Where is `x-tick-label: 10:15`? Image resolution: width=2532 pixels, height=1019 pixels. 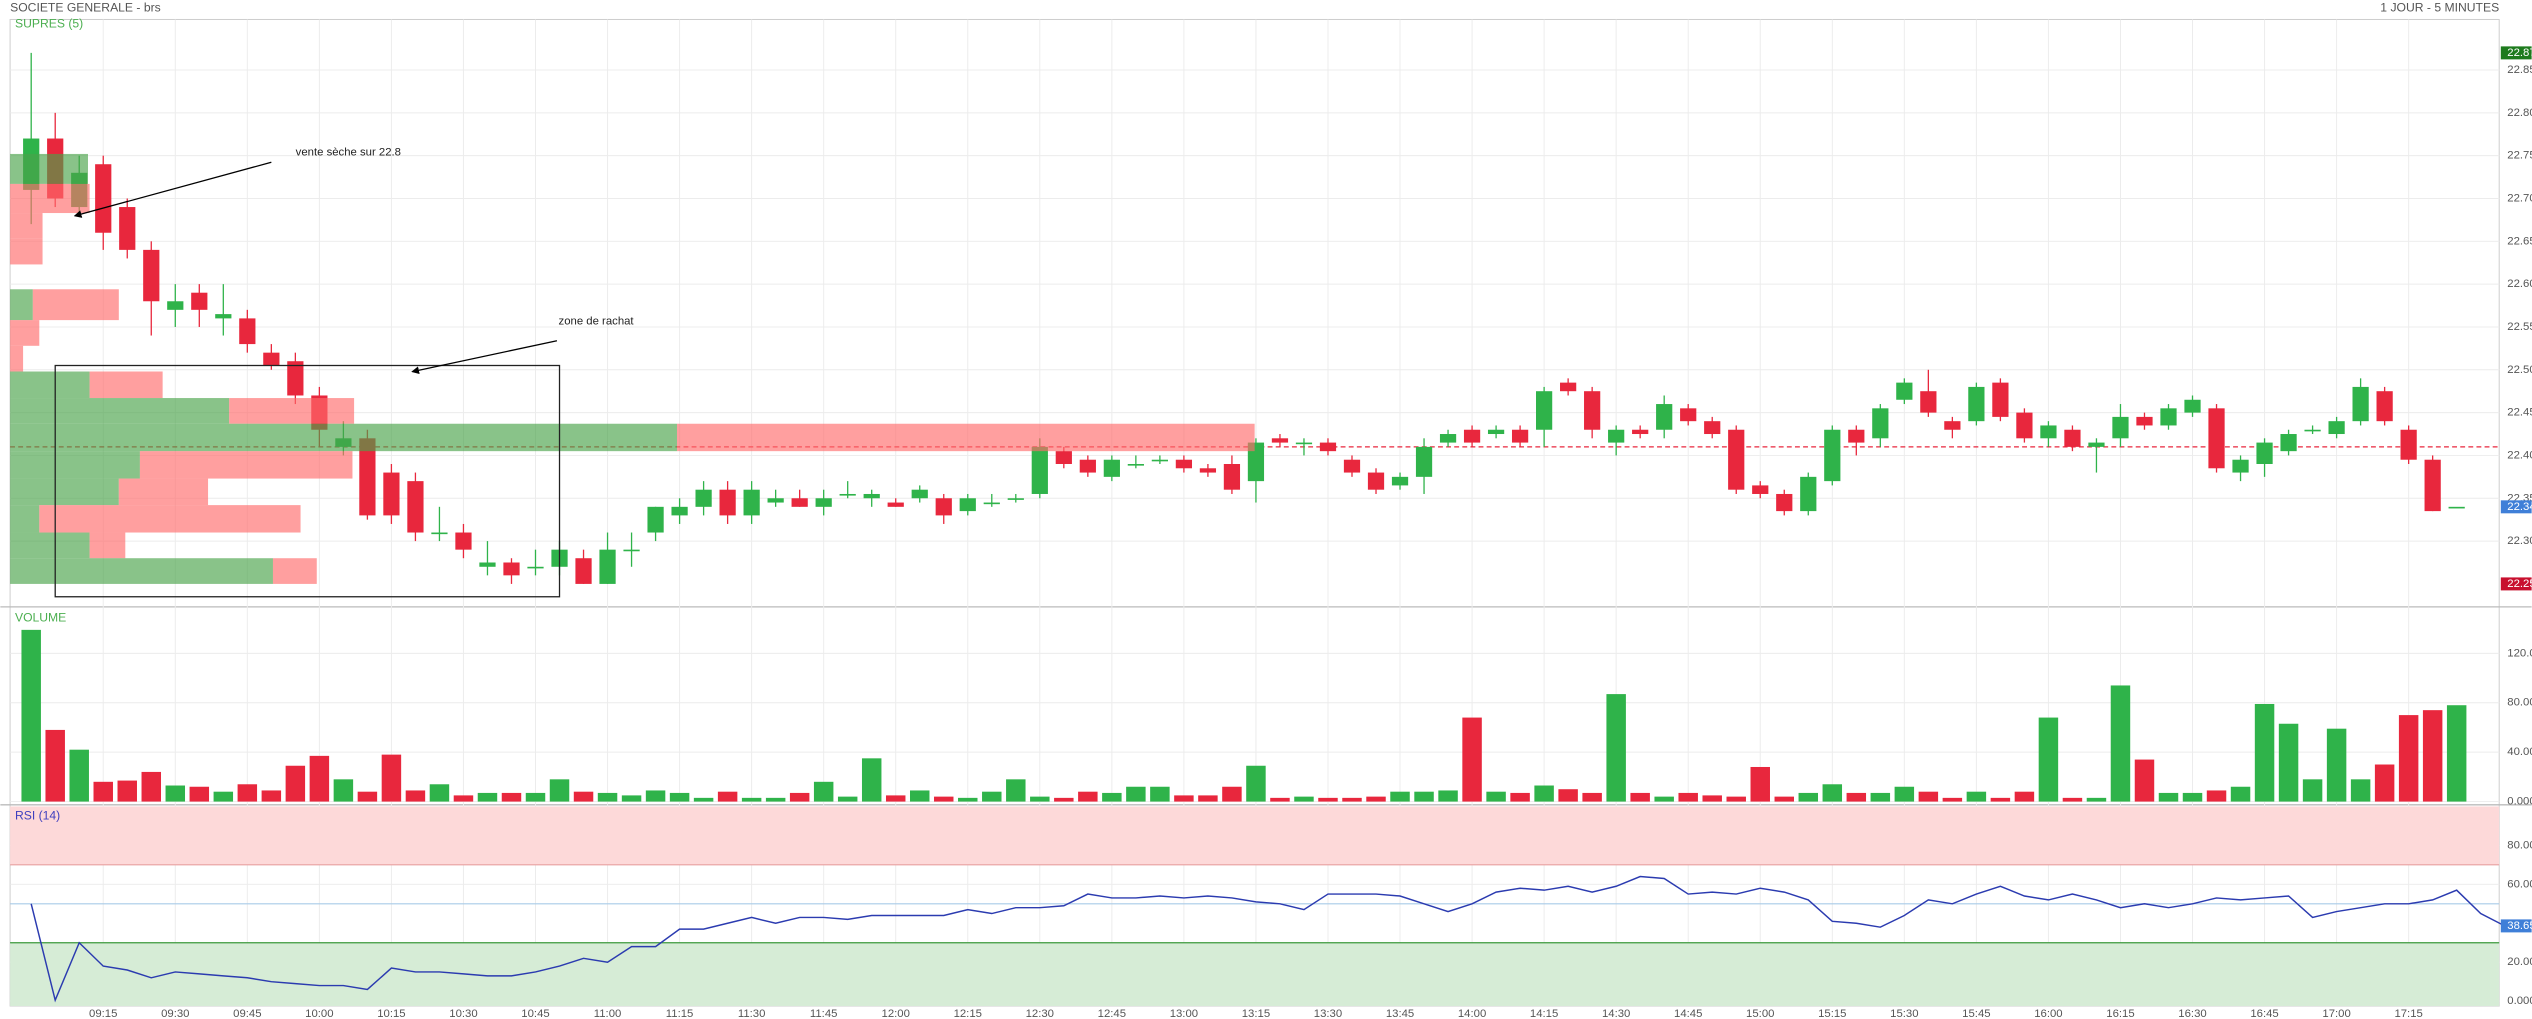
x-tick-label: 10:15 is located at coordinates (391, 1013).